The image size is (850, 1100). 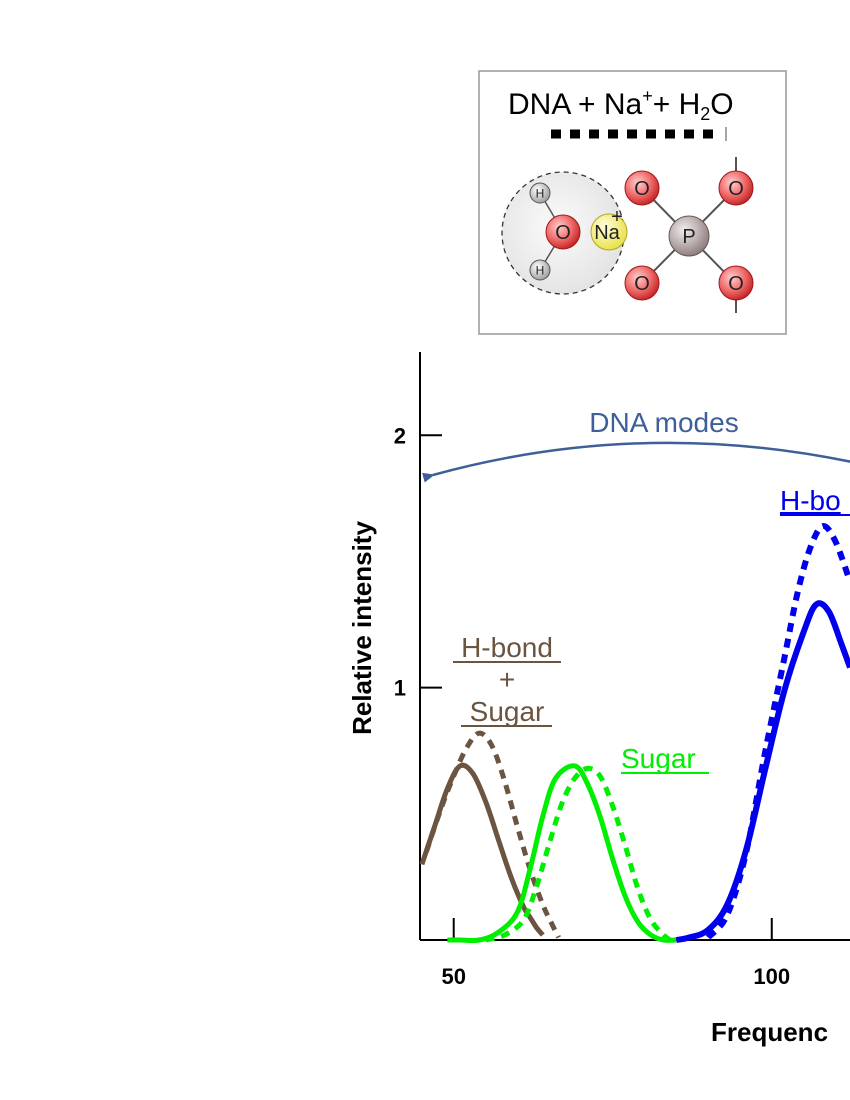 I want to click on svg-text: Na, so click(x=607, y=233).